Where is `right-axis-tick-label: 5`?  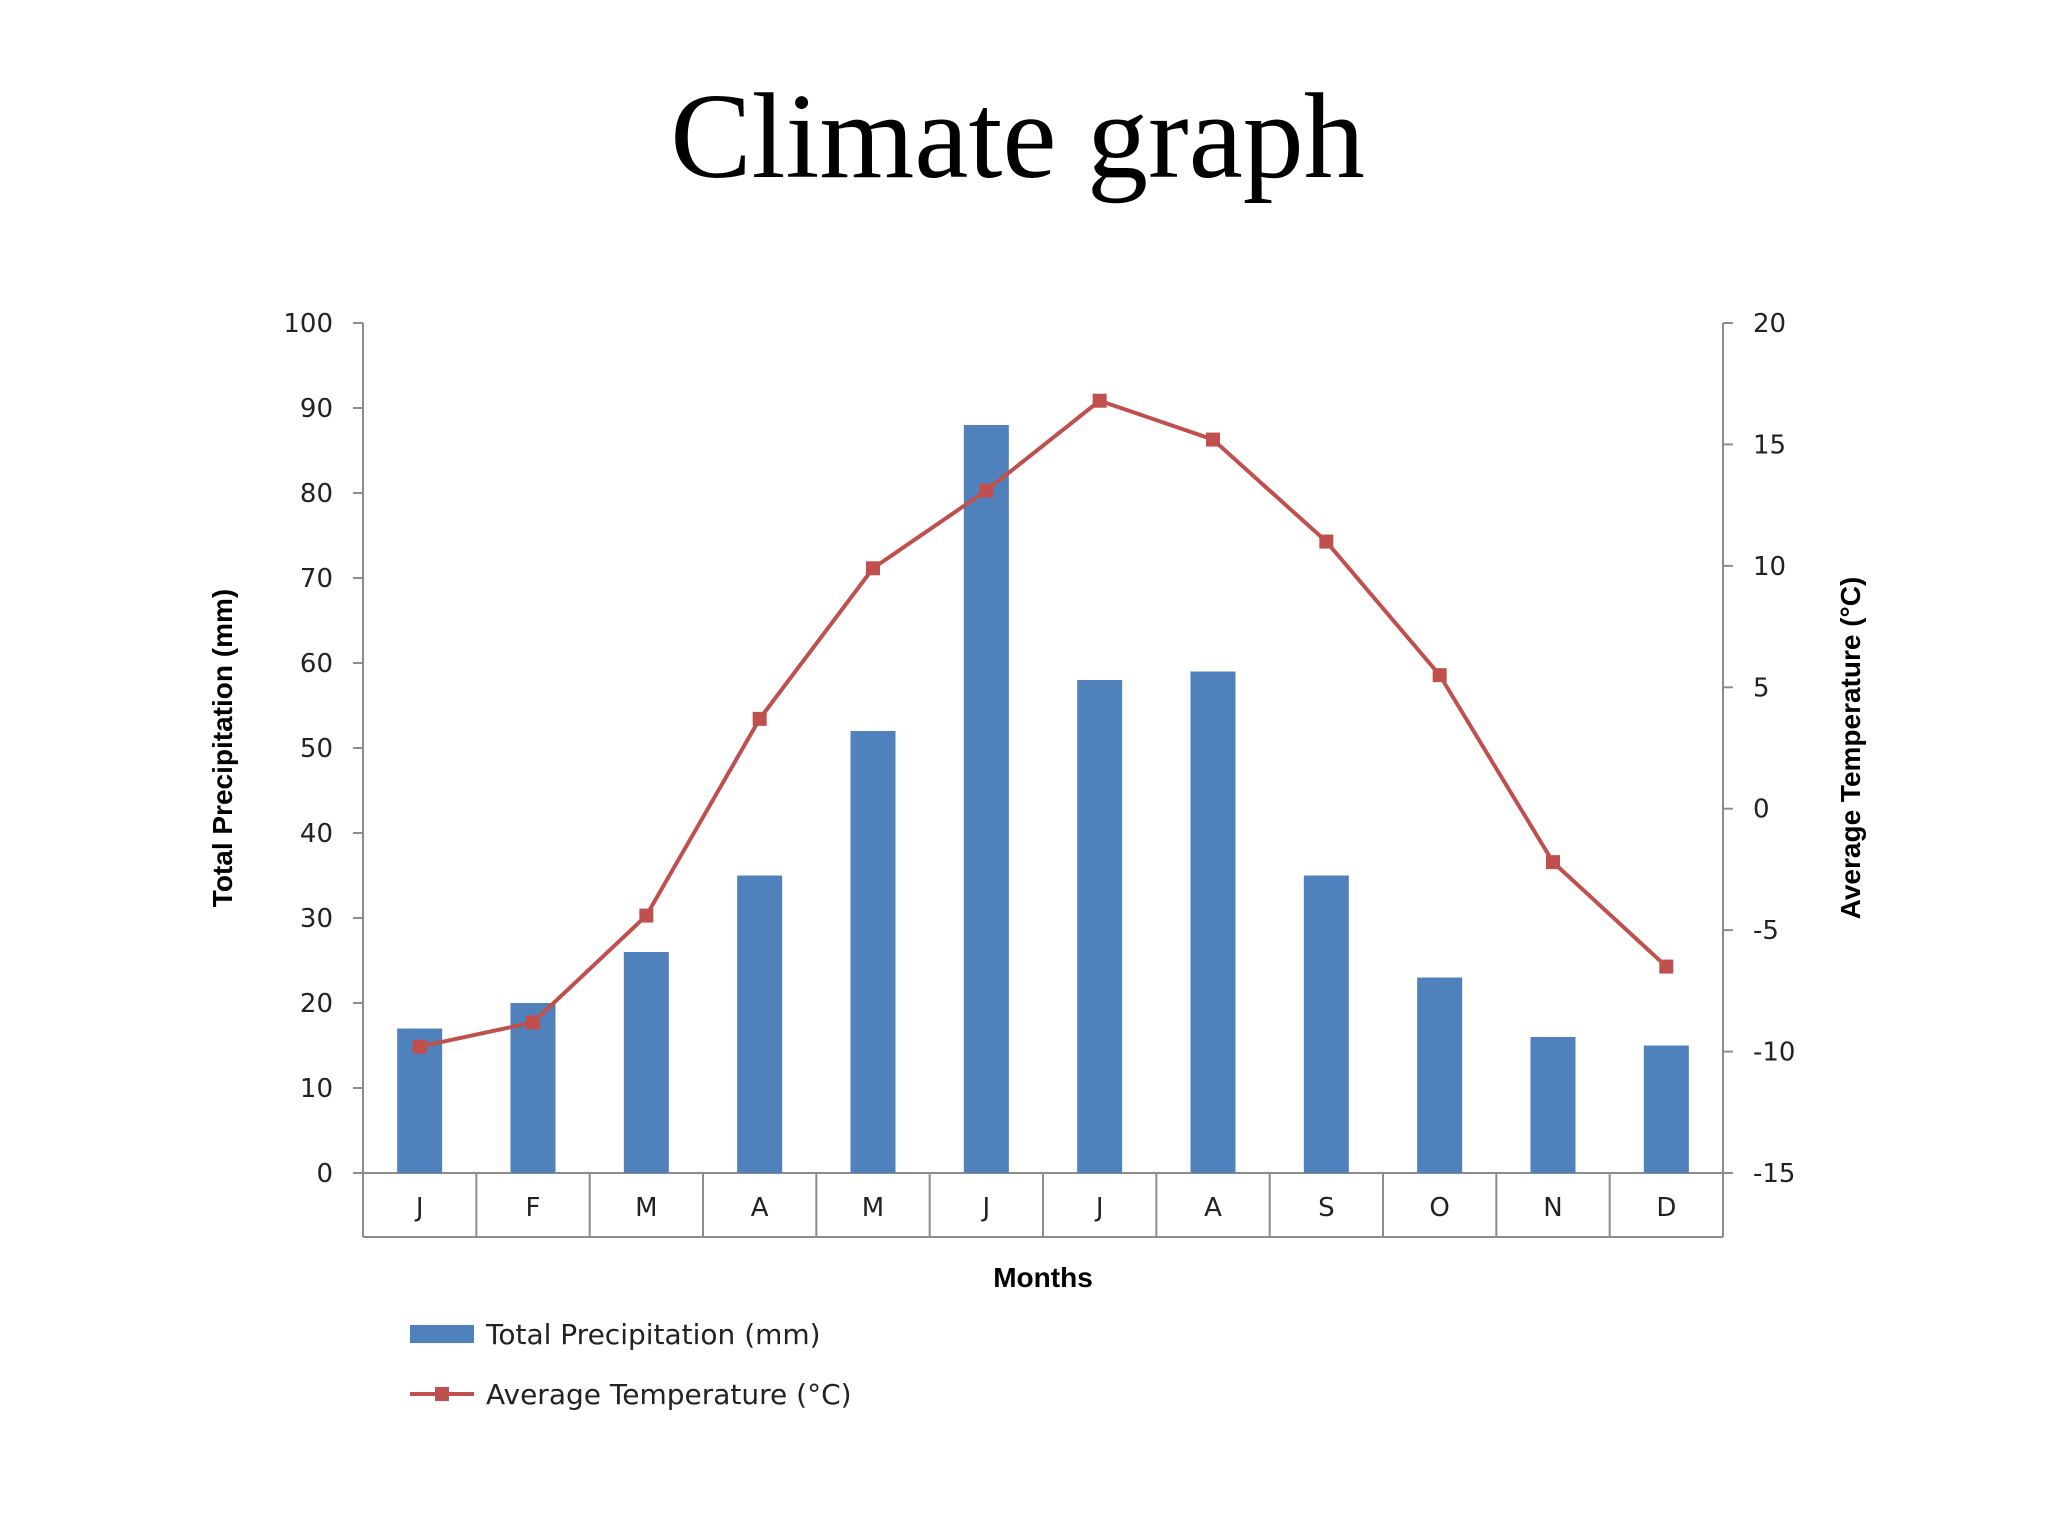
right-axis-tick-label: 5 is located at coordinates (1761, 688).